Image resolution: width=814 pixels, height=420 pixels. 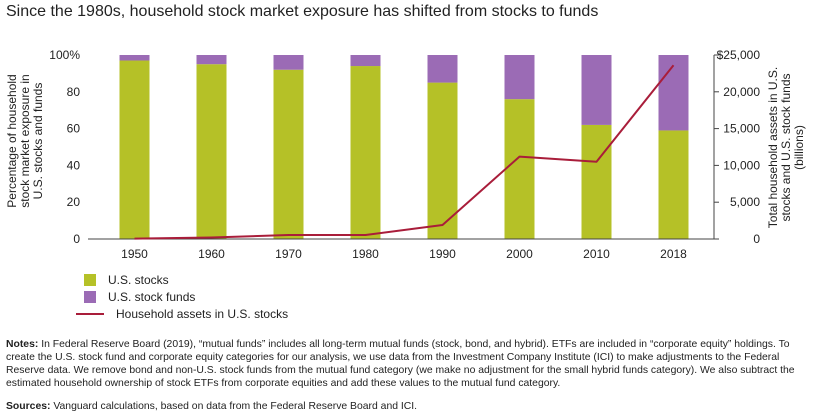 What do you see at coordinates (211, 254) in the screenshot?
I see `x-tick-label: 1960` at bounding box center [211, 254].